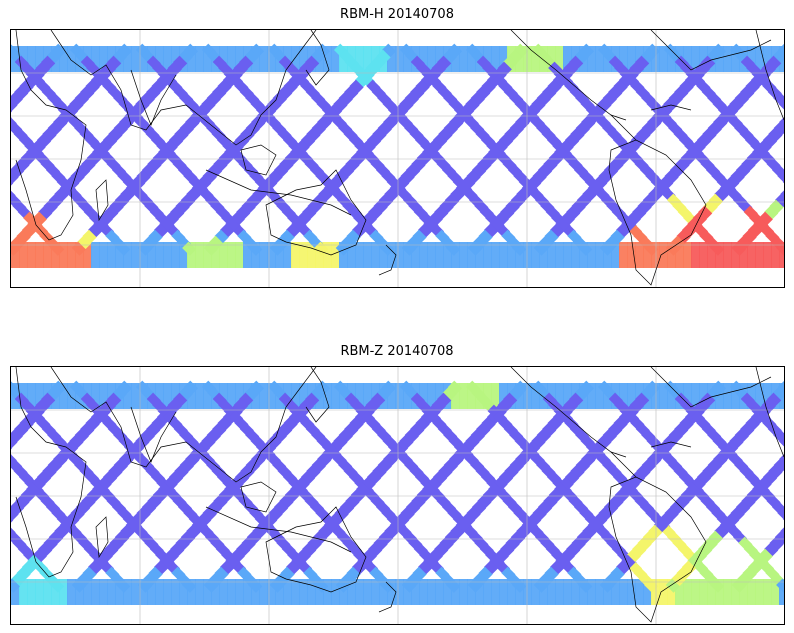 The width and height of the screenshot is (794, 633). Describe the element at coordinates (397, 351) in the screenshot. I see `panel-title-bottom: RBM-Z 20140708` at that location.